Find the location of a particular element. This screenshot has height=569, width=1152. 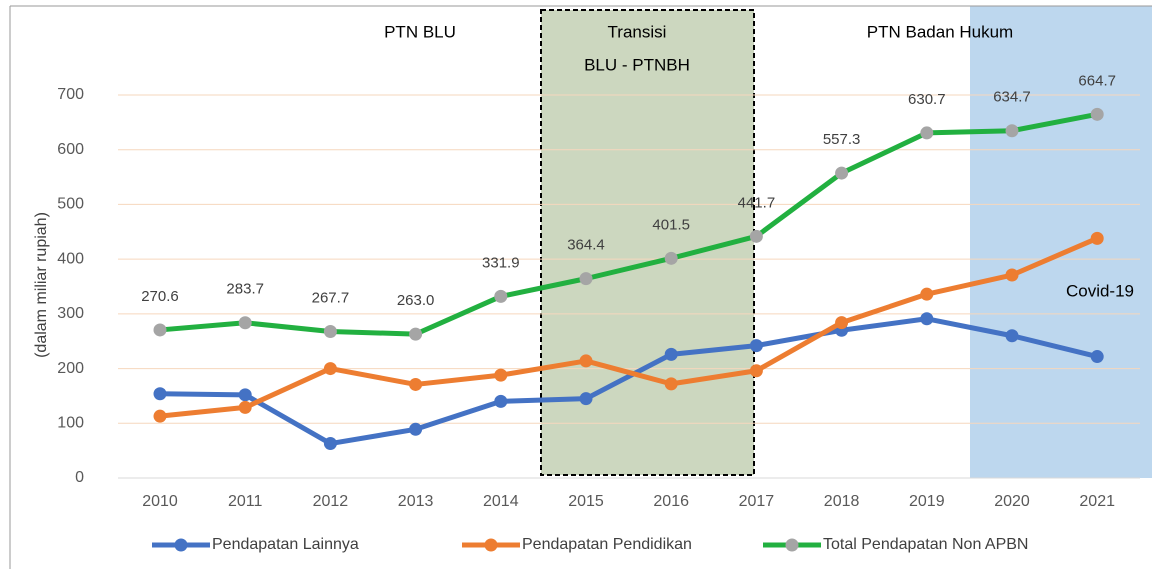

x-tick-label: 2010 is located at coordinates (160, 501).